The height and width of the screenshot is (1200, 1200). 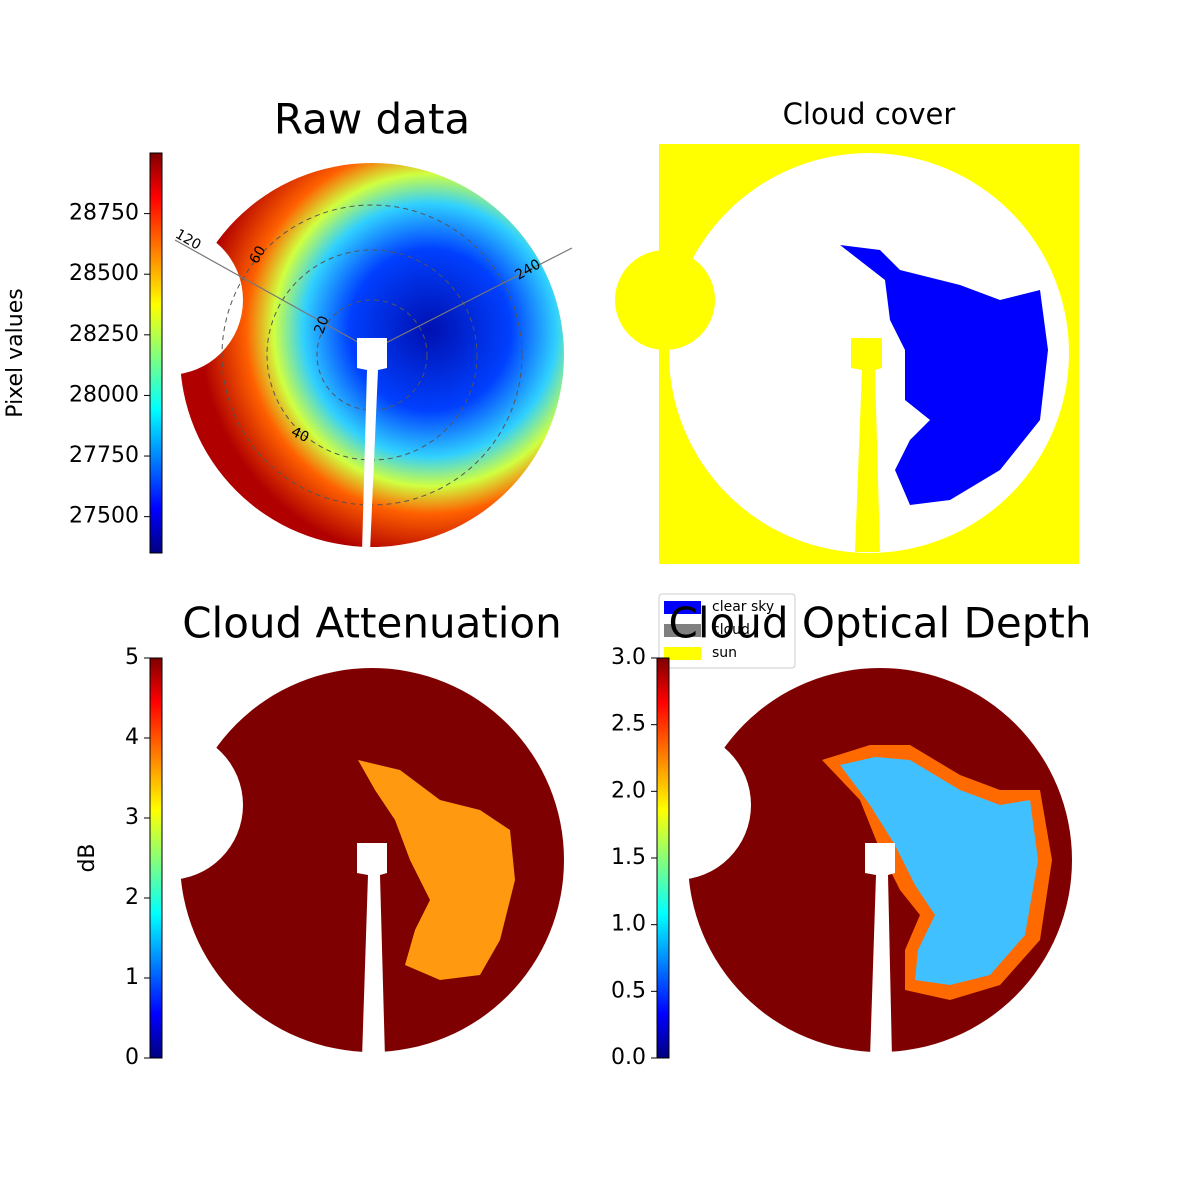 What do you see at coordinates (132, 977) in the screenshot?
I see `colorbar-tick-label: 1` at bounding box center [132, 977].